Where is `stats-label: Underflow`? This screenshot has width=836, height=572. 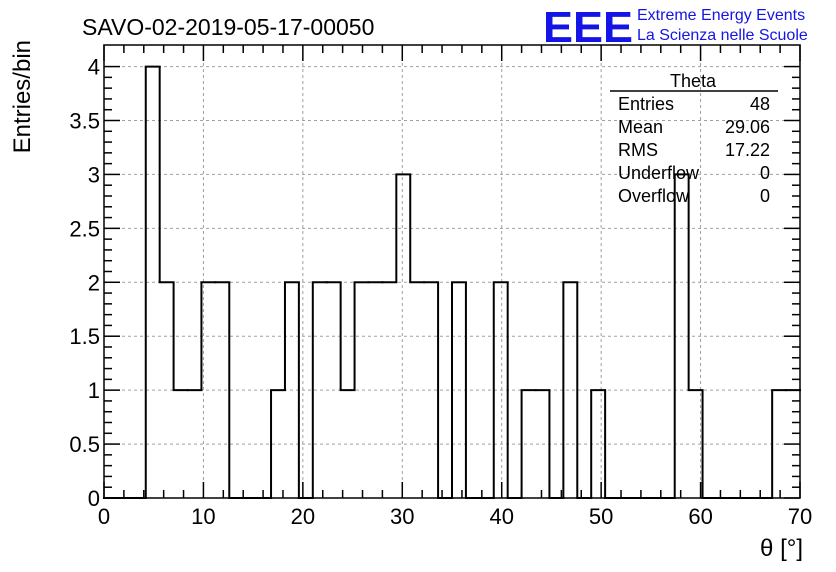 stats-label: Underflow is located at coordinates (659, 173).